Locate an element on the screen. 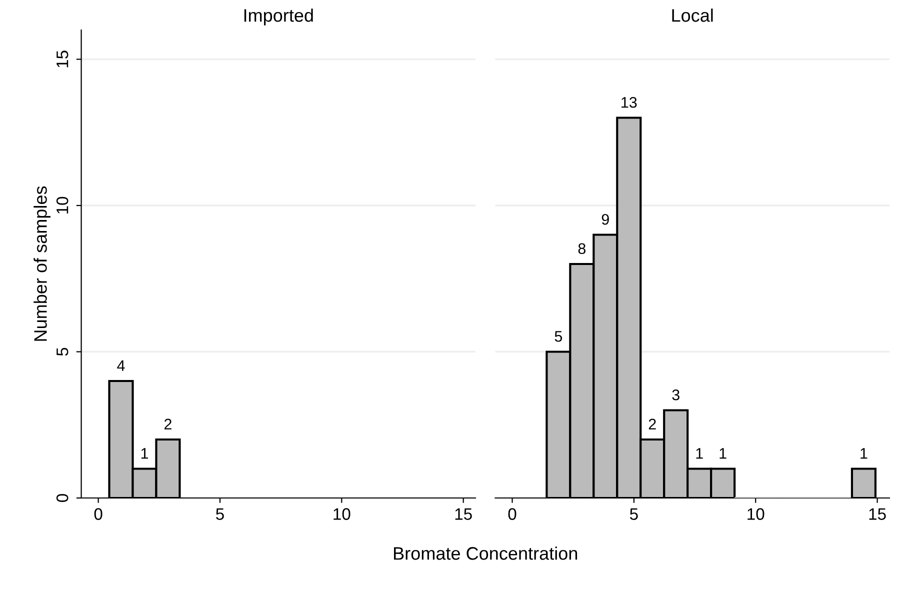  data-label: 5 is located at coordinates (558, 336).